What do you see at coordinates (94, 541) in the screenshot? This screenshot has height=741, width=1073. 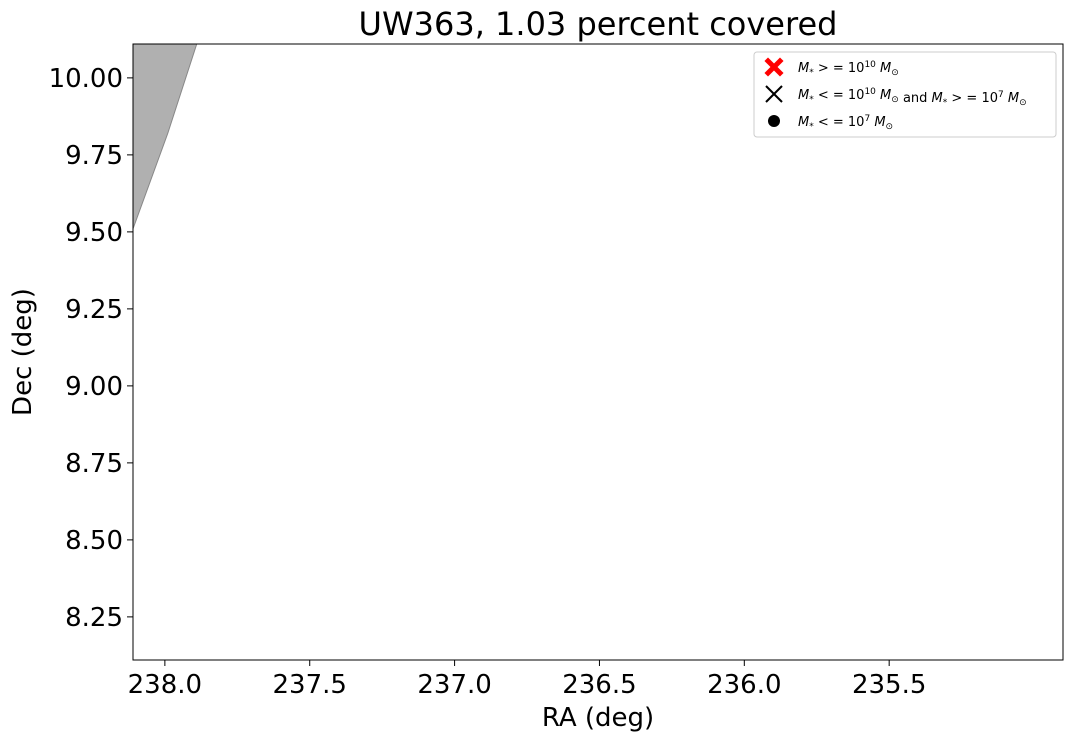 I see `y-tick-label: 8.50` at bounding box center [94, 541].